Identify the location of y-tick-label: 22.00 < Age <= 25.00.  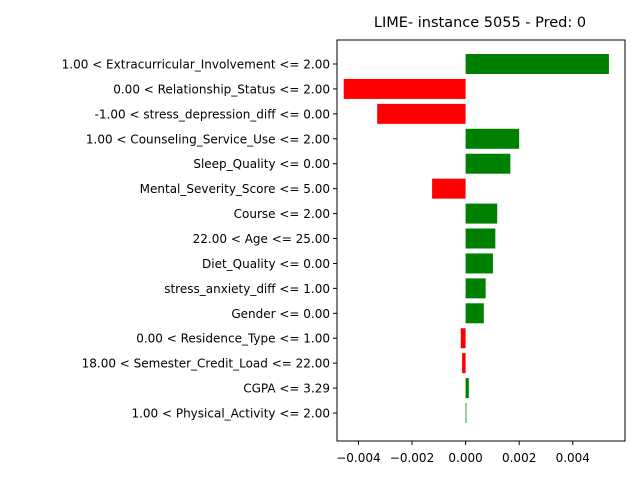
(261, 239).